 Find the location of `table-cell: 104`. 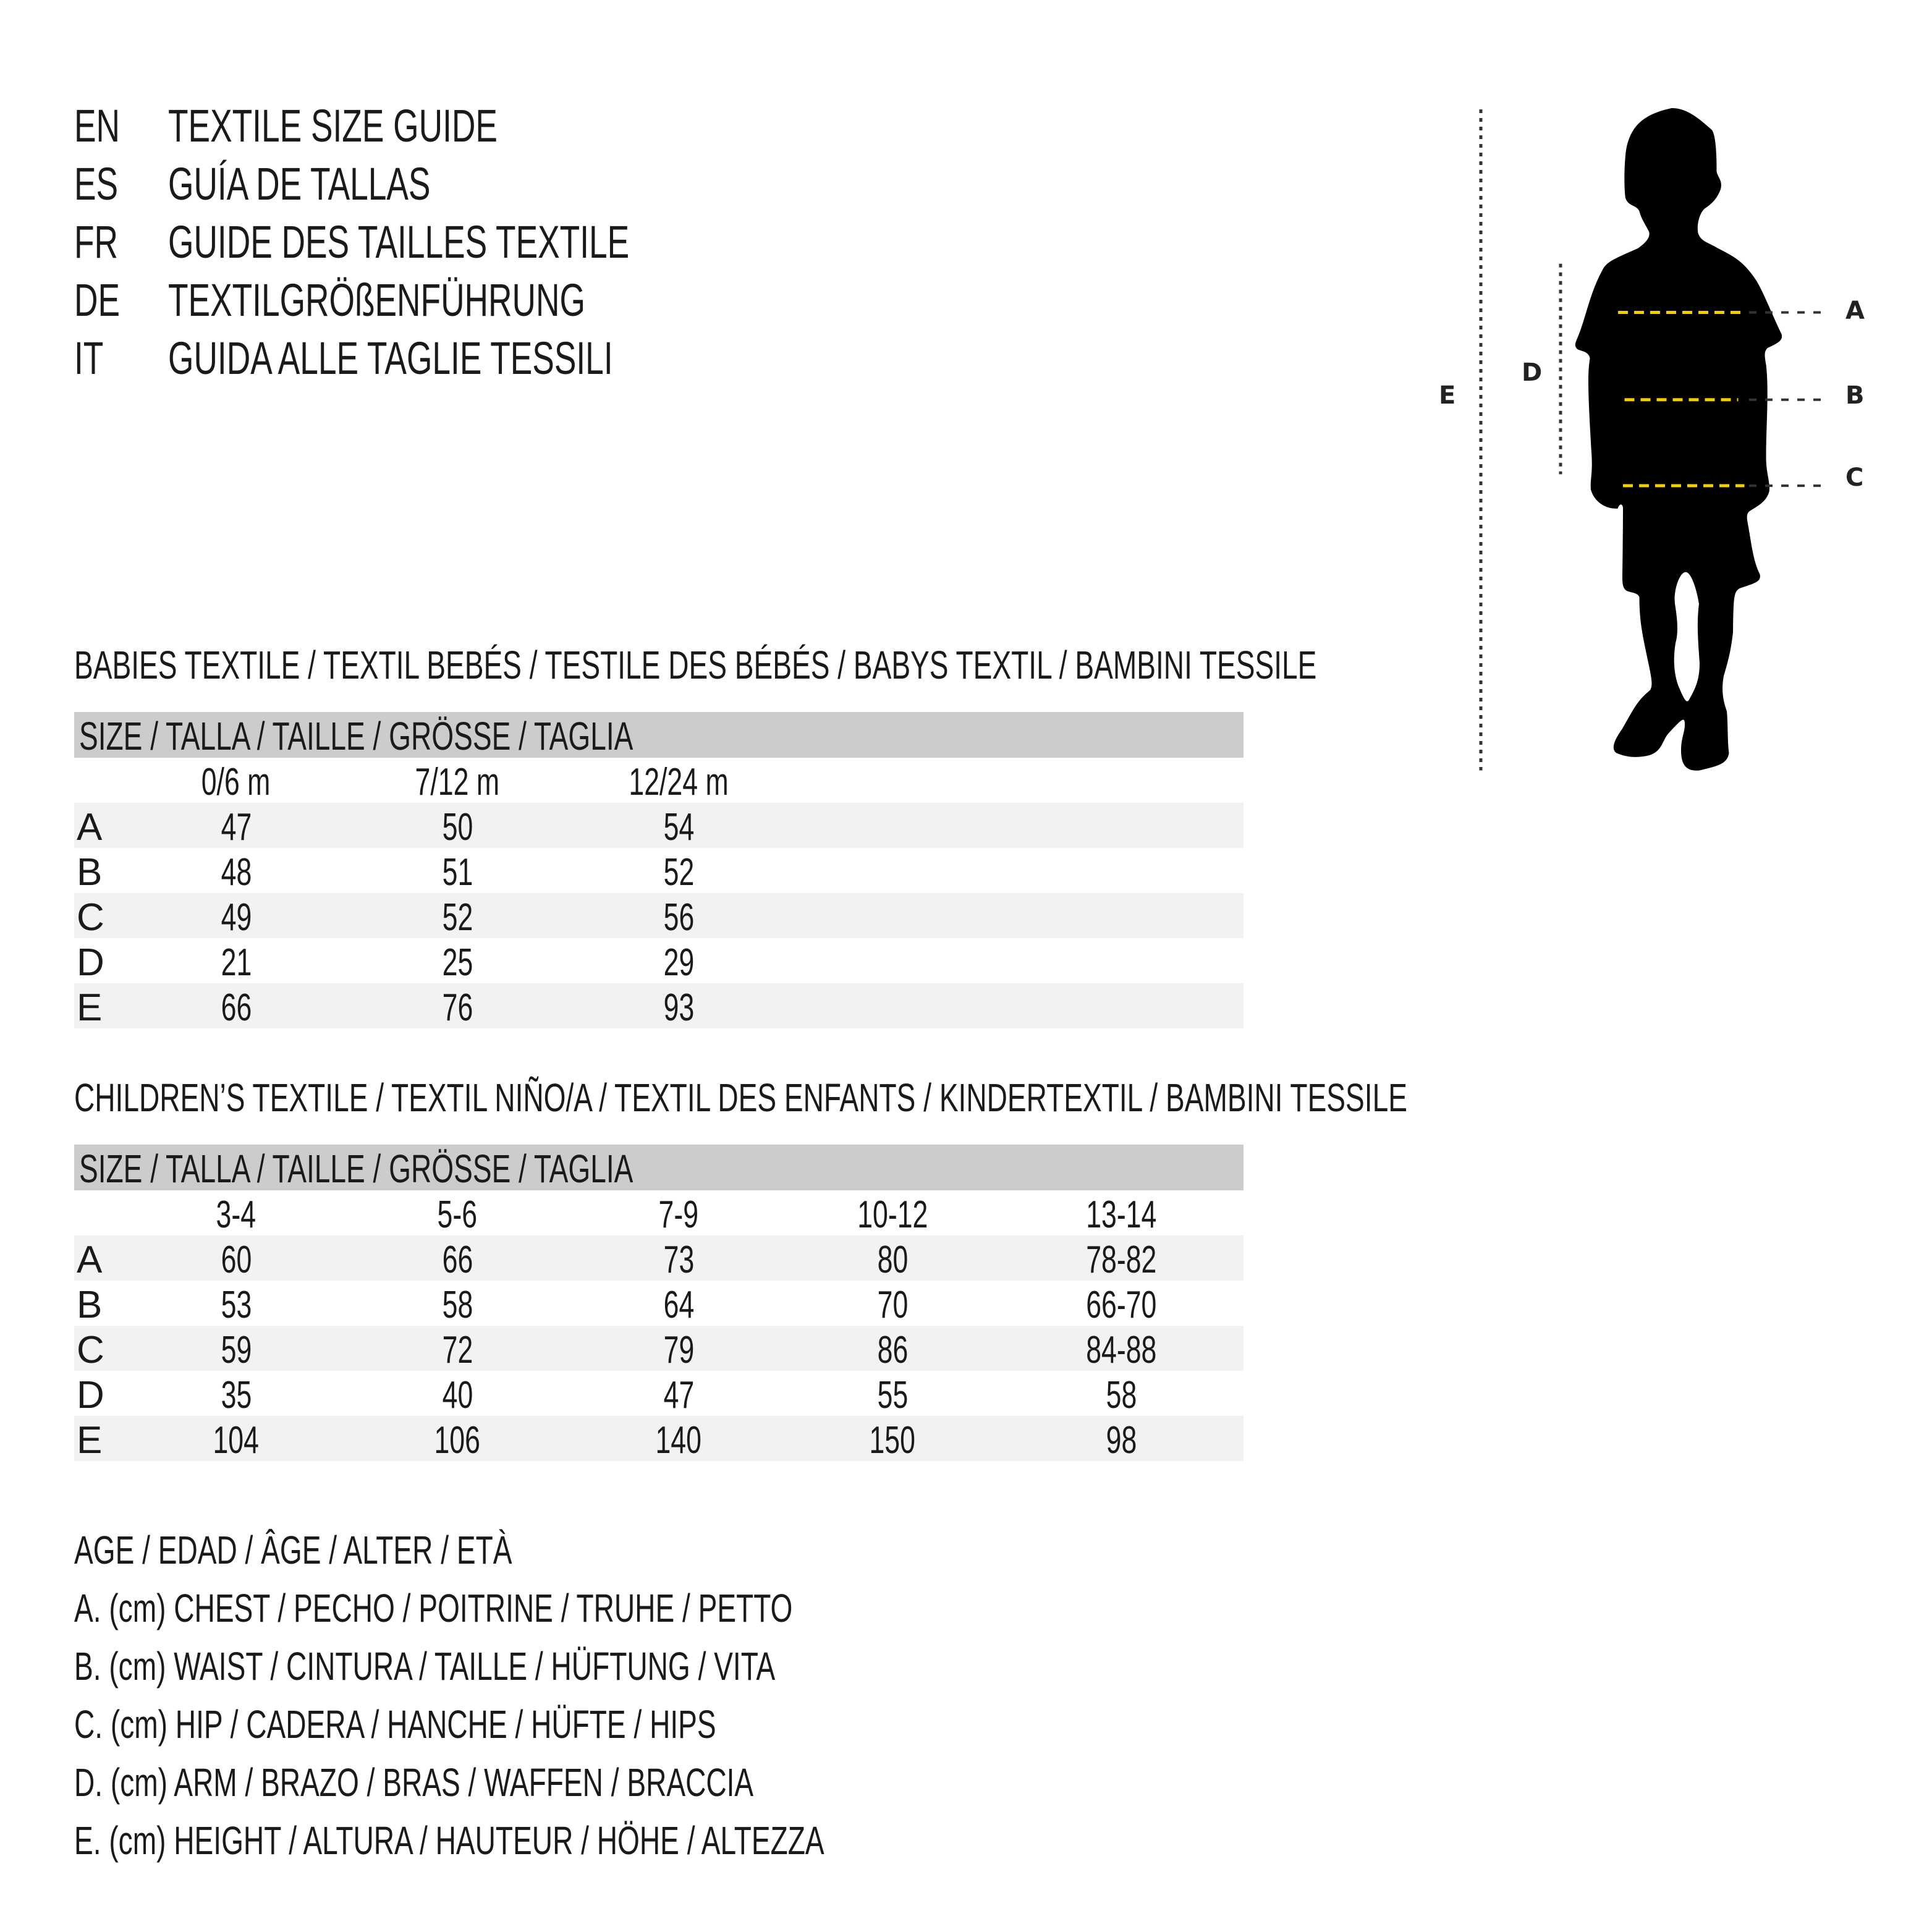

table-cell: 104 is located at coordinates (236, 1440).